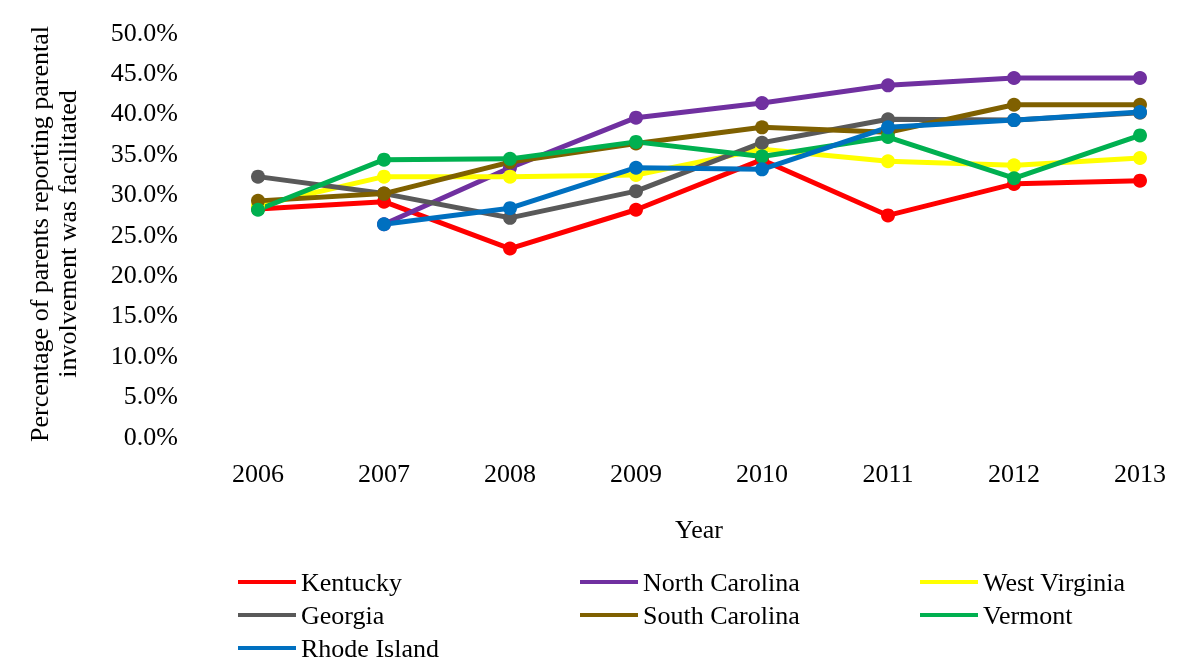 Image resolution: width=1179 pixels, height=660 pixels. Describe the element at coordinates (762, 473) in the screenshot. I see `x-tick-label: 2010` at that location.